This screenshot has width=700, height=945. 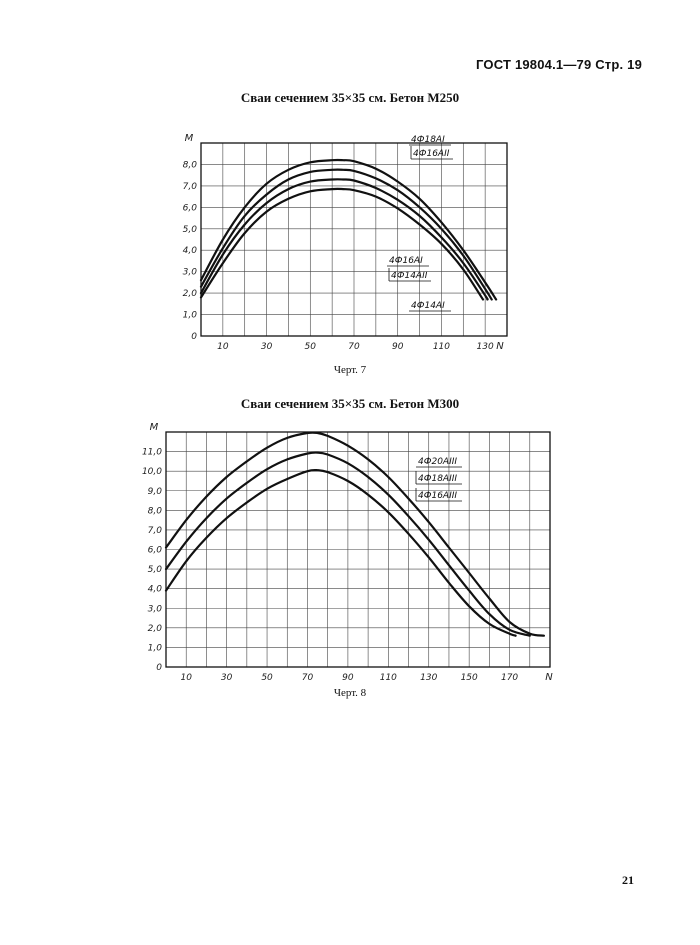 What do you see at coordinates (437, 462) in the screenshot?
I see `curve-label: 4Ф20АIII` at bounding box center [437, 462].